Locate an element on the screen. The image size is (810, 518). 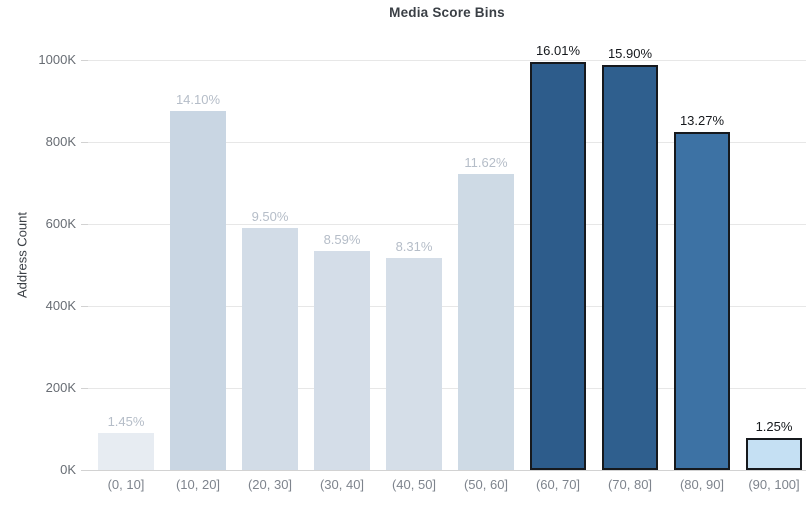
y-axis-tick-label: 800K is located at coordinates (60, 141).